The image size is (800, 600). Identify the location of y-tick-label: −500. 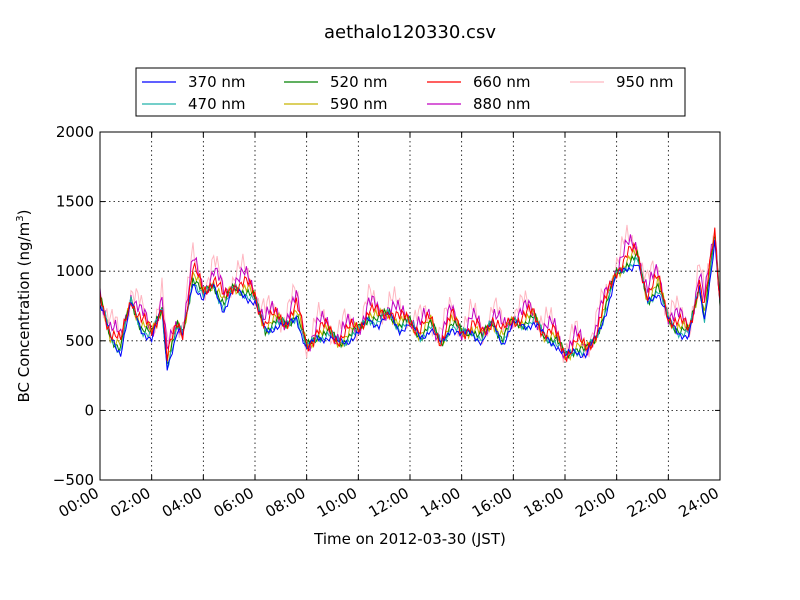
(73, 480).